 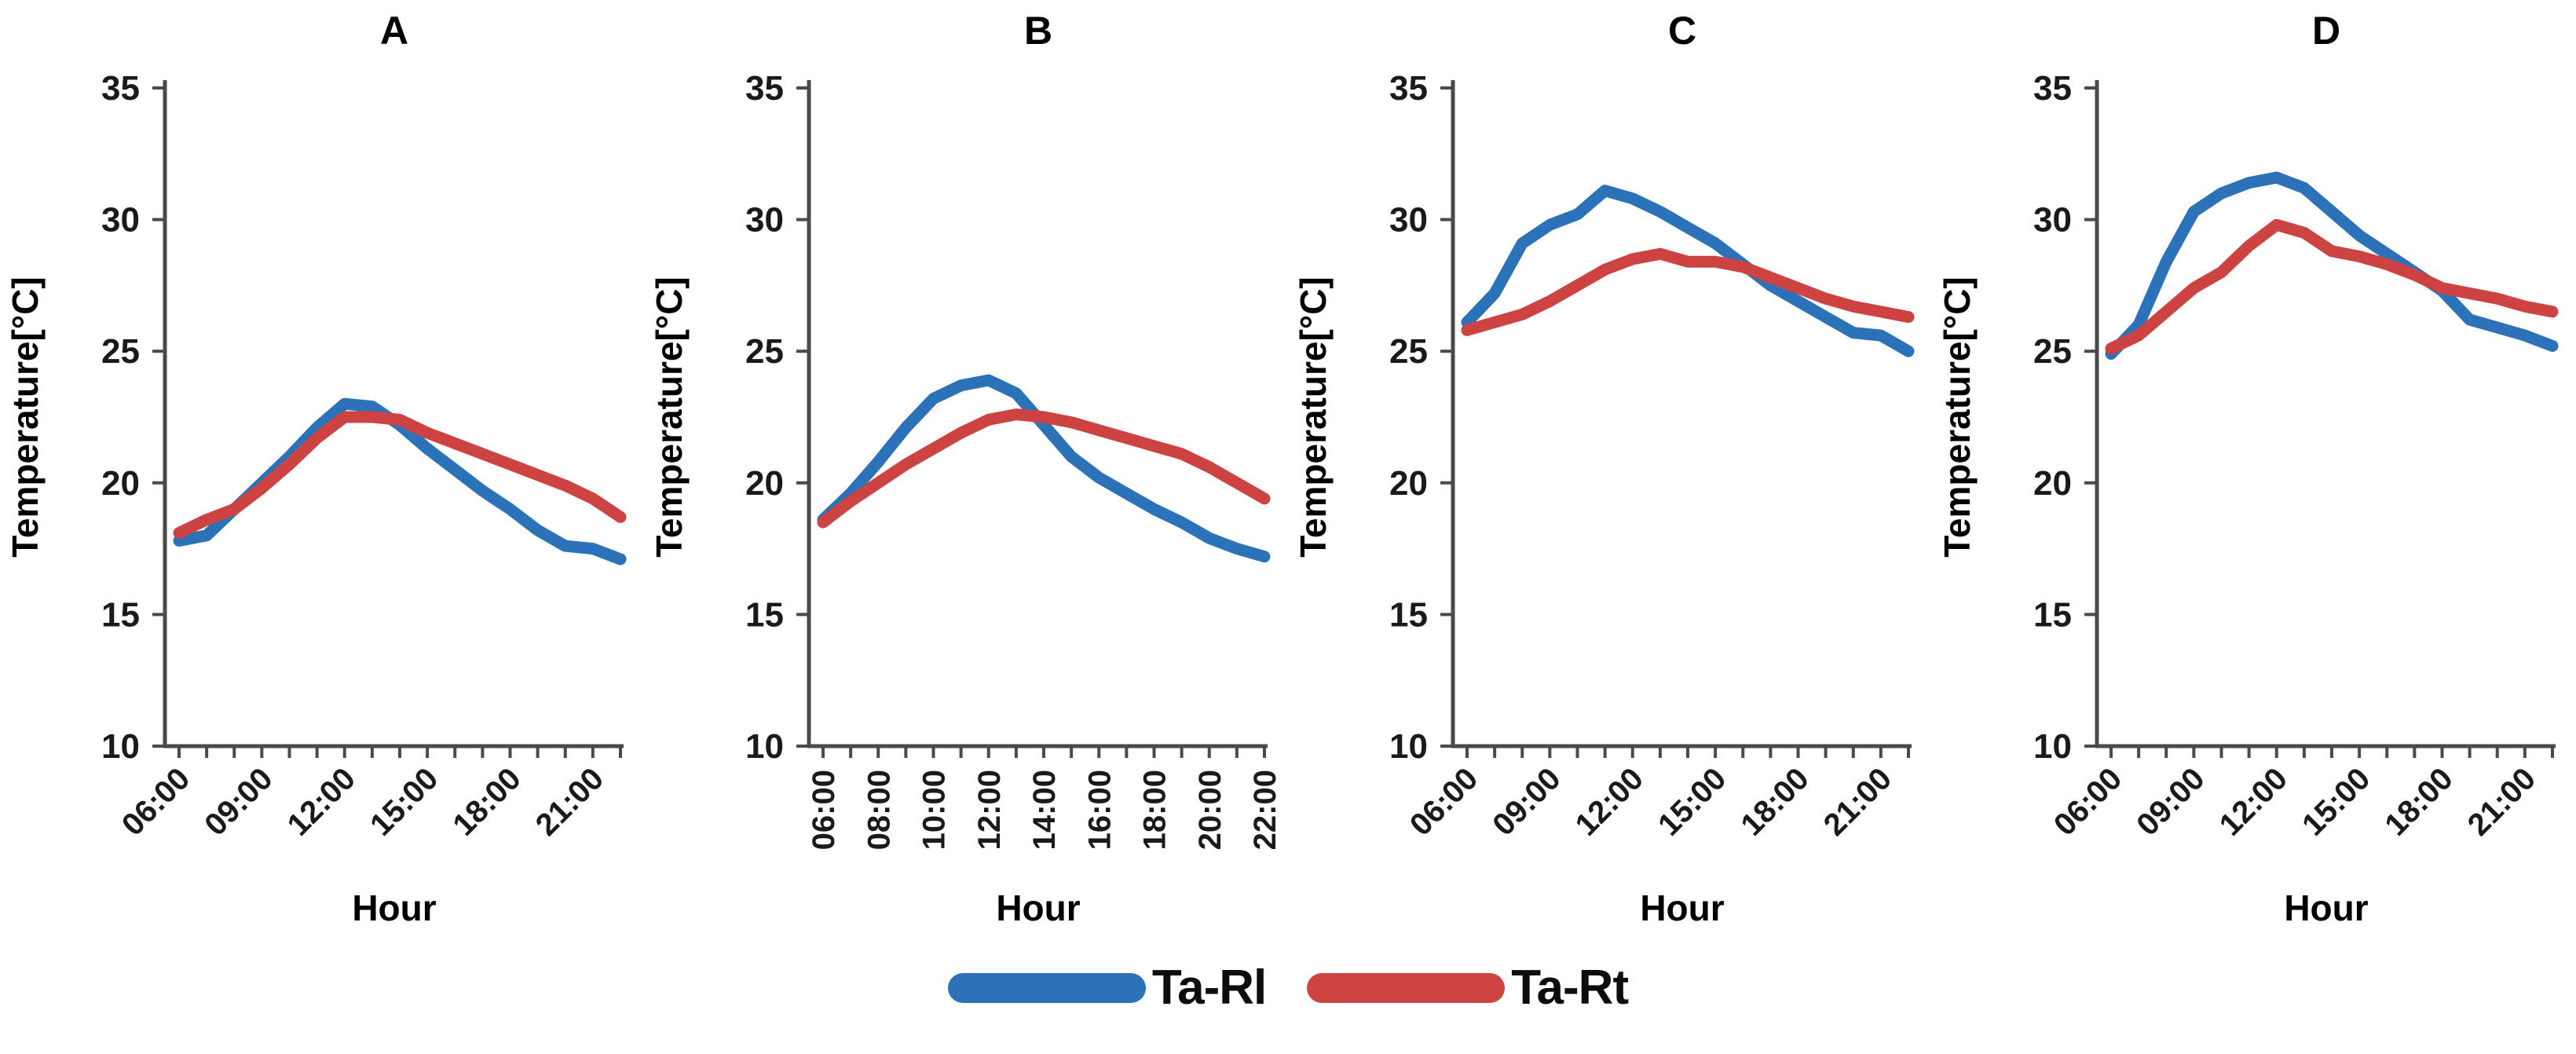 I want to click on x-tick-label: 10:00, so click(x=935, y=810).